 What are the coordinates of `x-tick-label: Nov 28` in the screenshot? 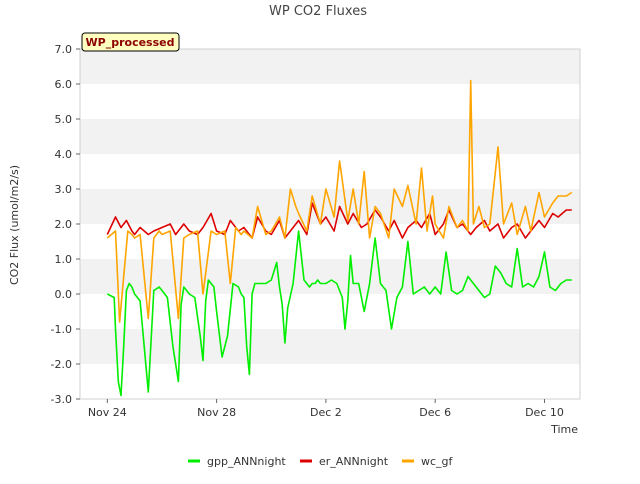 It's located at (216, 412).